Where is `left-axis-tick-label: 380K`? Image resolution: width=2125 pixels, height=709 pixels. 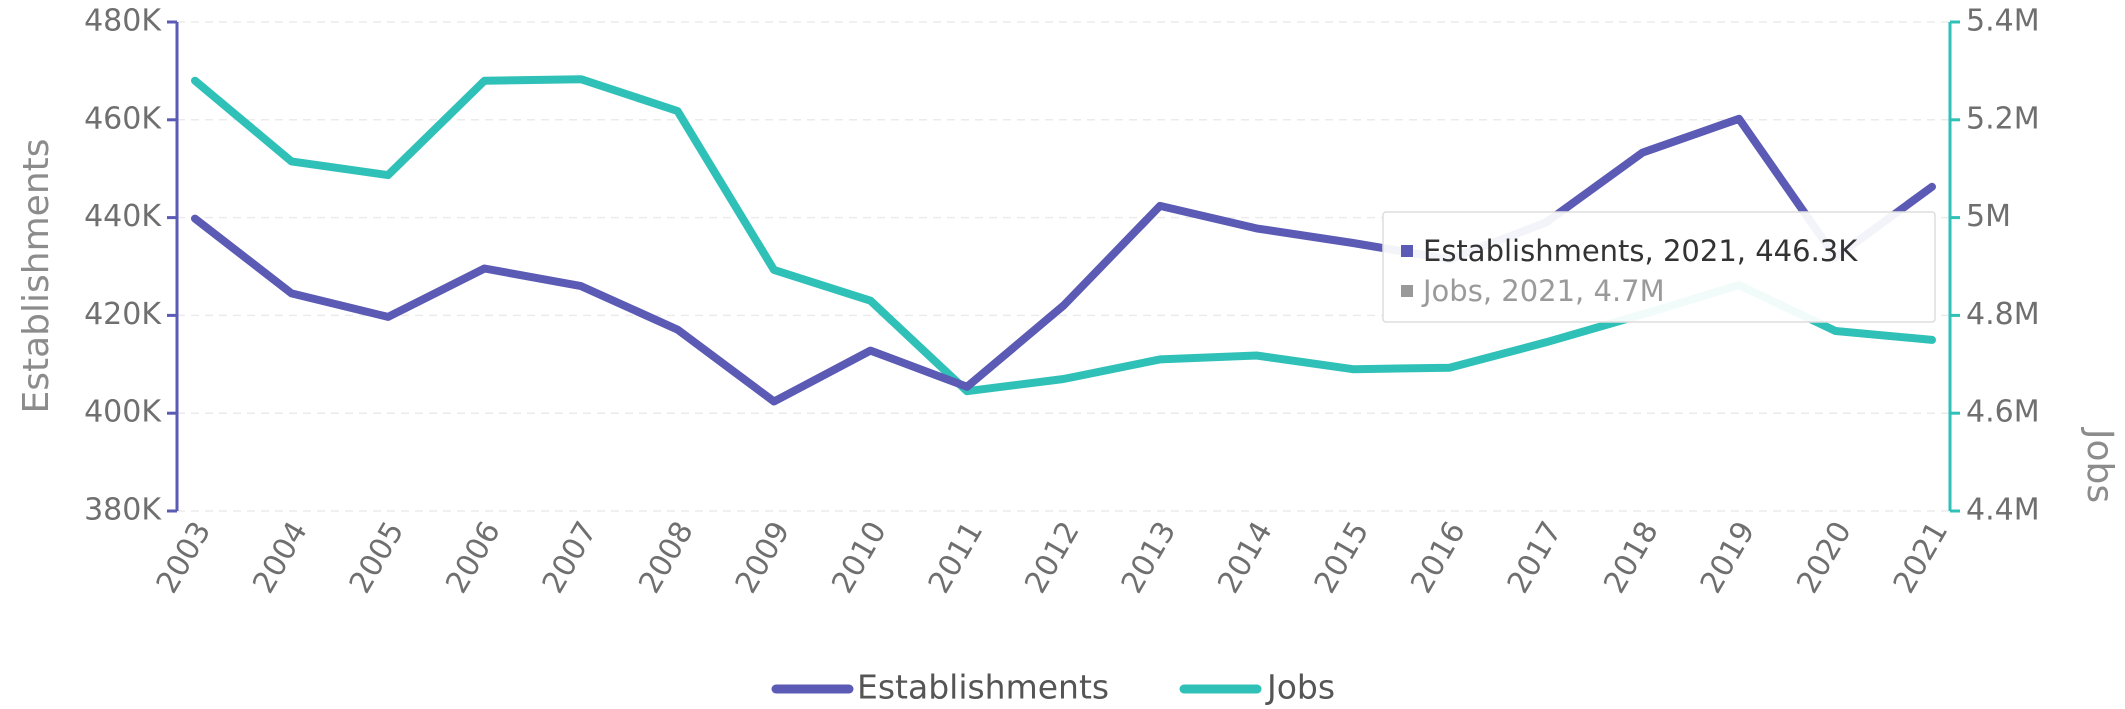 left-axis-tick-label: 380K is located at coordinates (123, 510).